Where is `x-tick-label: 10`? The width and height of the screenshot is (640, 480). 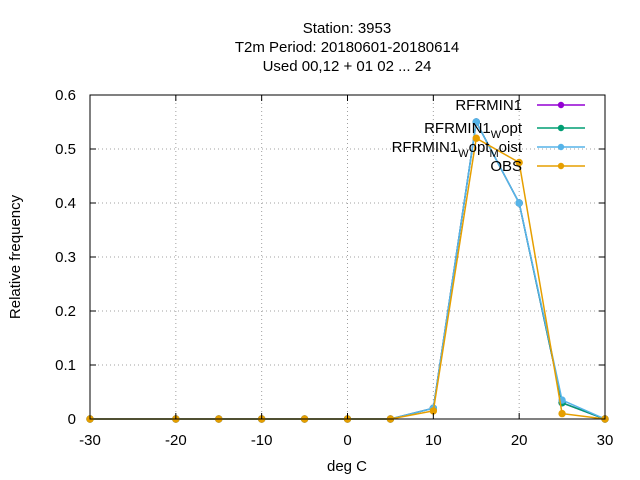
x-tick-label: 10 is located at coordinates (433, 440).